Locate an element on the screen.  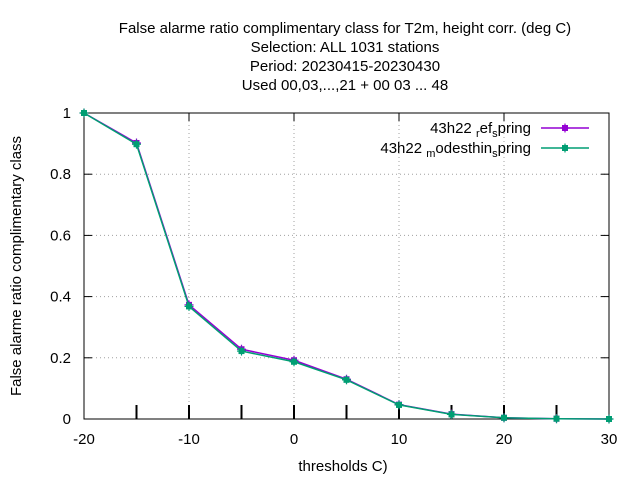
y-tick-label: 0.4 is located at coordinates (60, 297).